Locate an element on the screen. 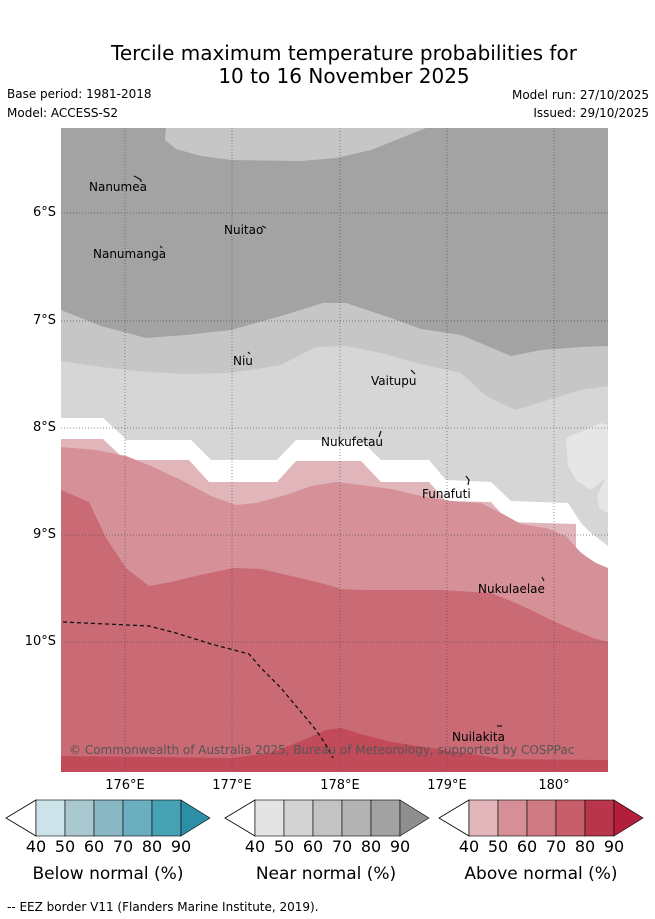 Image resolution: width=655 pixels, height=919 pixels. colorbar-above-normal is located at coordinates (541, 818).